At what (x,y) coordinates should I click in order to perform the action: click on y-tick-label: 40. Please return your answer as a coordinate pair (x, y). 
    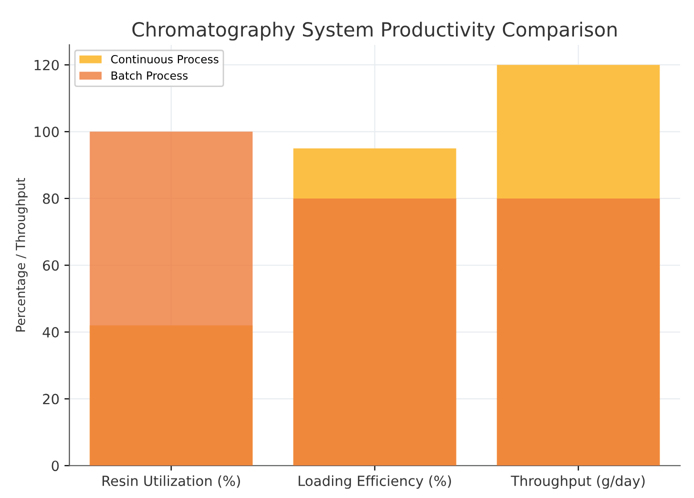
    Looking at the image, I should click on (50, 332).